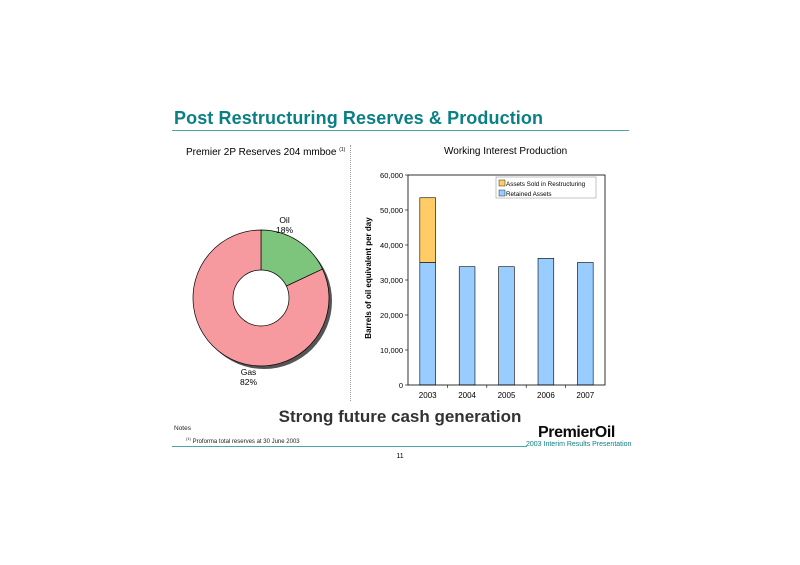  Describe the element at coordinates (359, 118) in the screenshot. I see `slide-title: Post Restructuring Reserves & Production` at that location.